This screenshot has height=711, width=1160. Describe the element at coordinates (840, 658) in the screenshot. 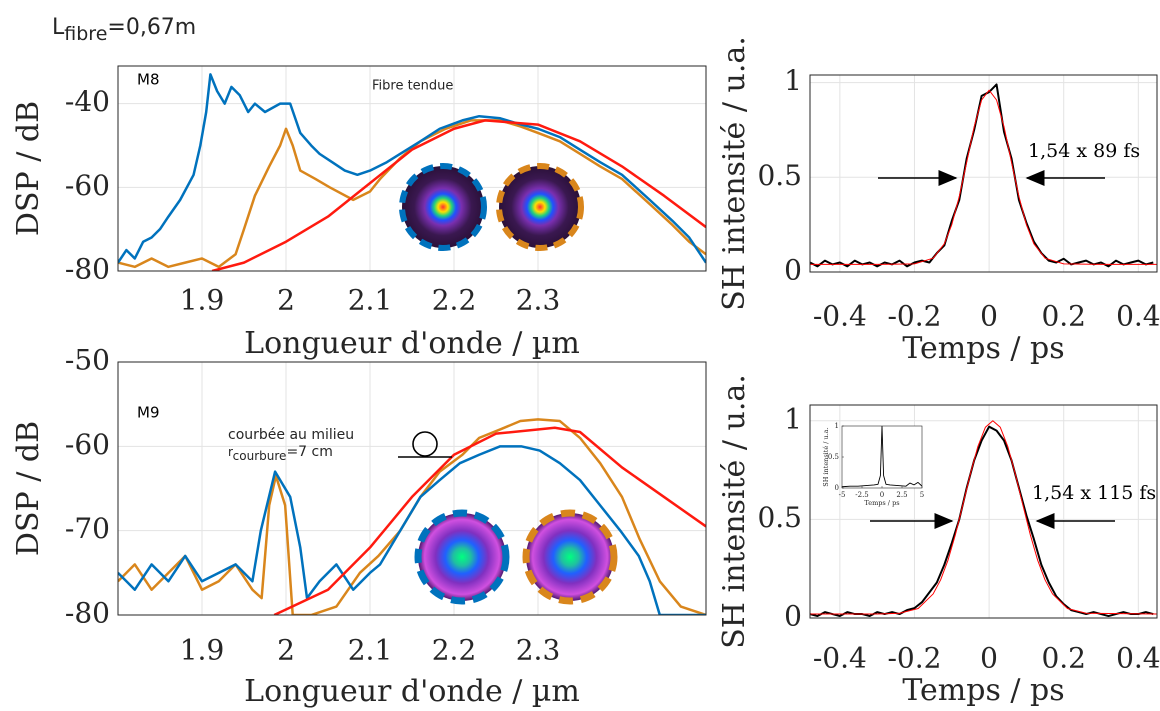

I see `x-tick-label: -0.4` at that location.